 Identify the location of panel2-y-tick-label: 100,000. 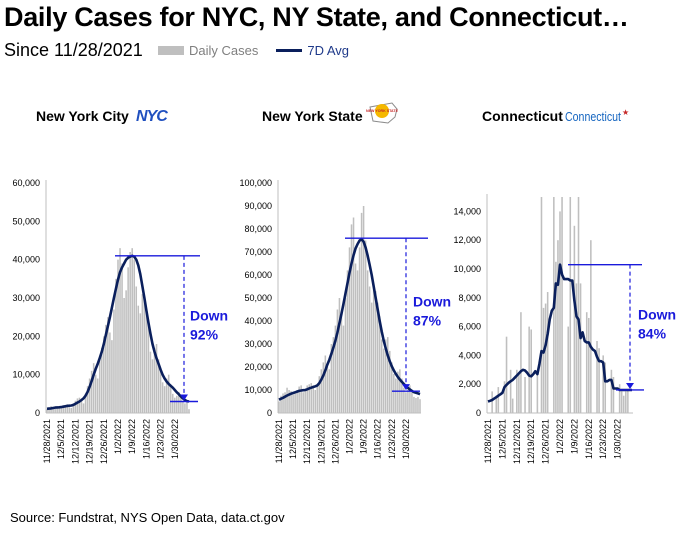
(255, 183).